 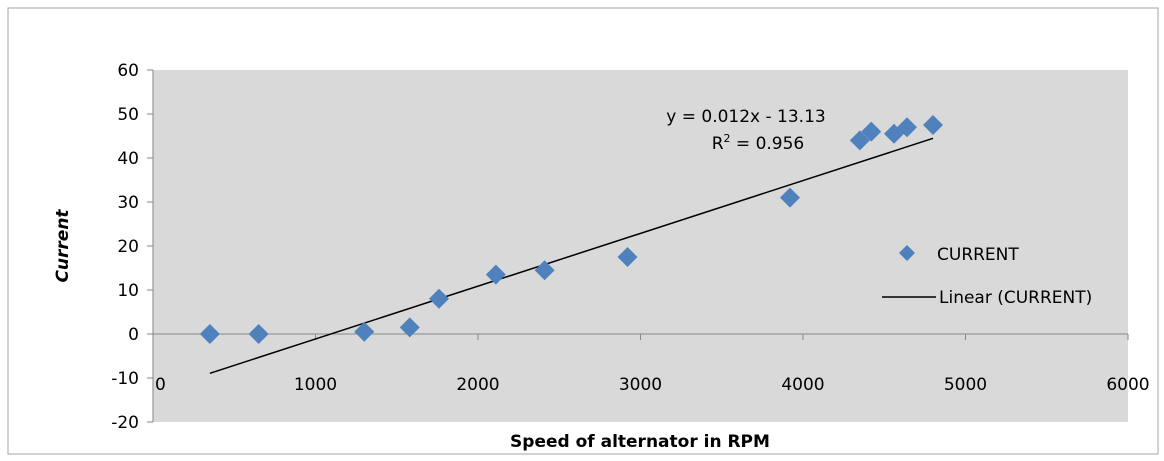 I want to click on x-tick-label: 3000, so click(x=640, y=385).